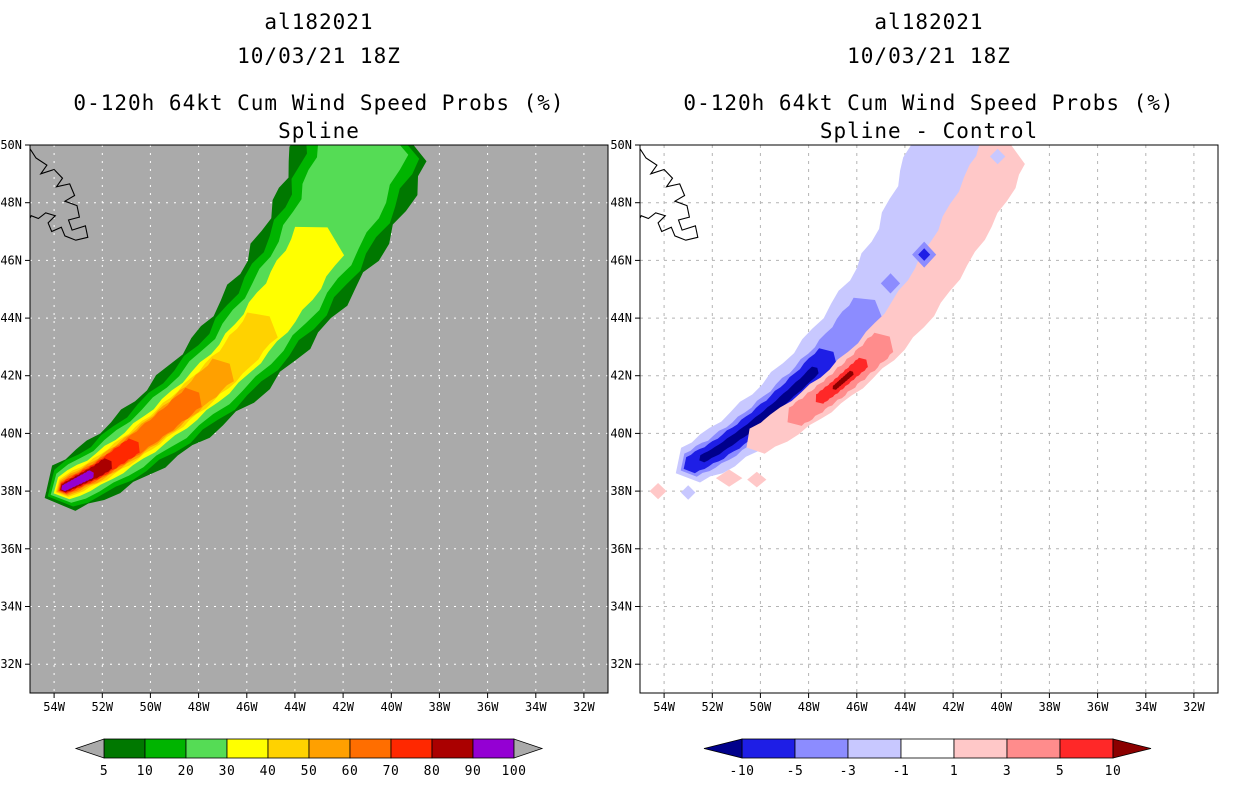 The width and height of the screenshot is (1236, 800). Describe the element at coordinates (928, 103) in the screenshot. I see `right-title: 0-120h 64kt Cum Wind Speed Probs (%)` at that location.